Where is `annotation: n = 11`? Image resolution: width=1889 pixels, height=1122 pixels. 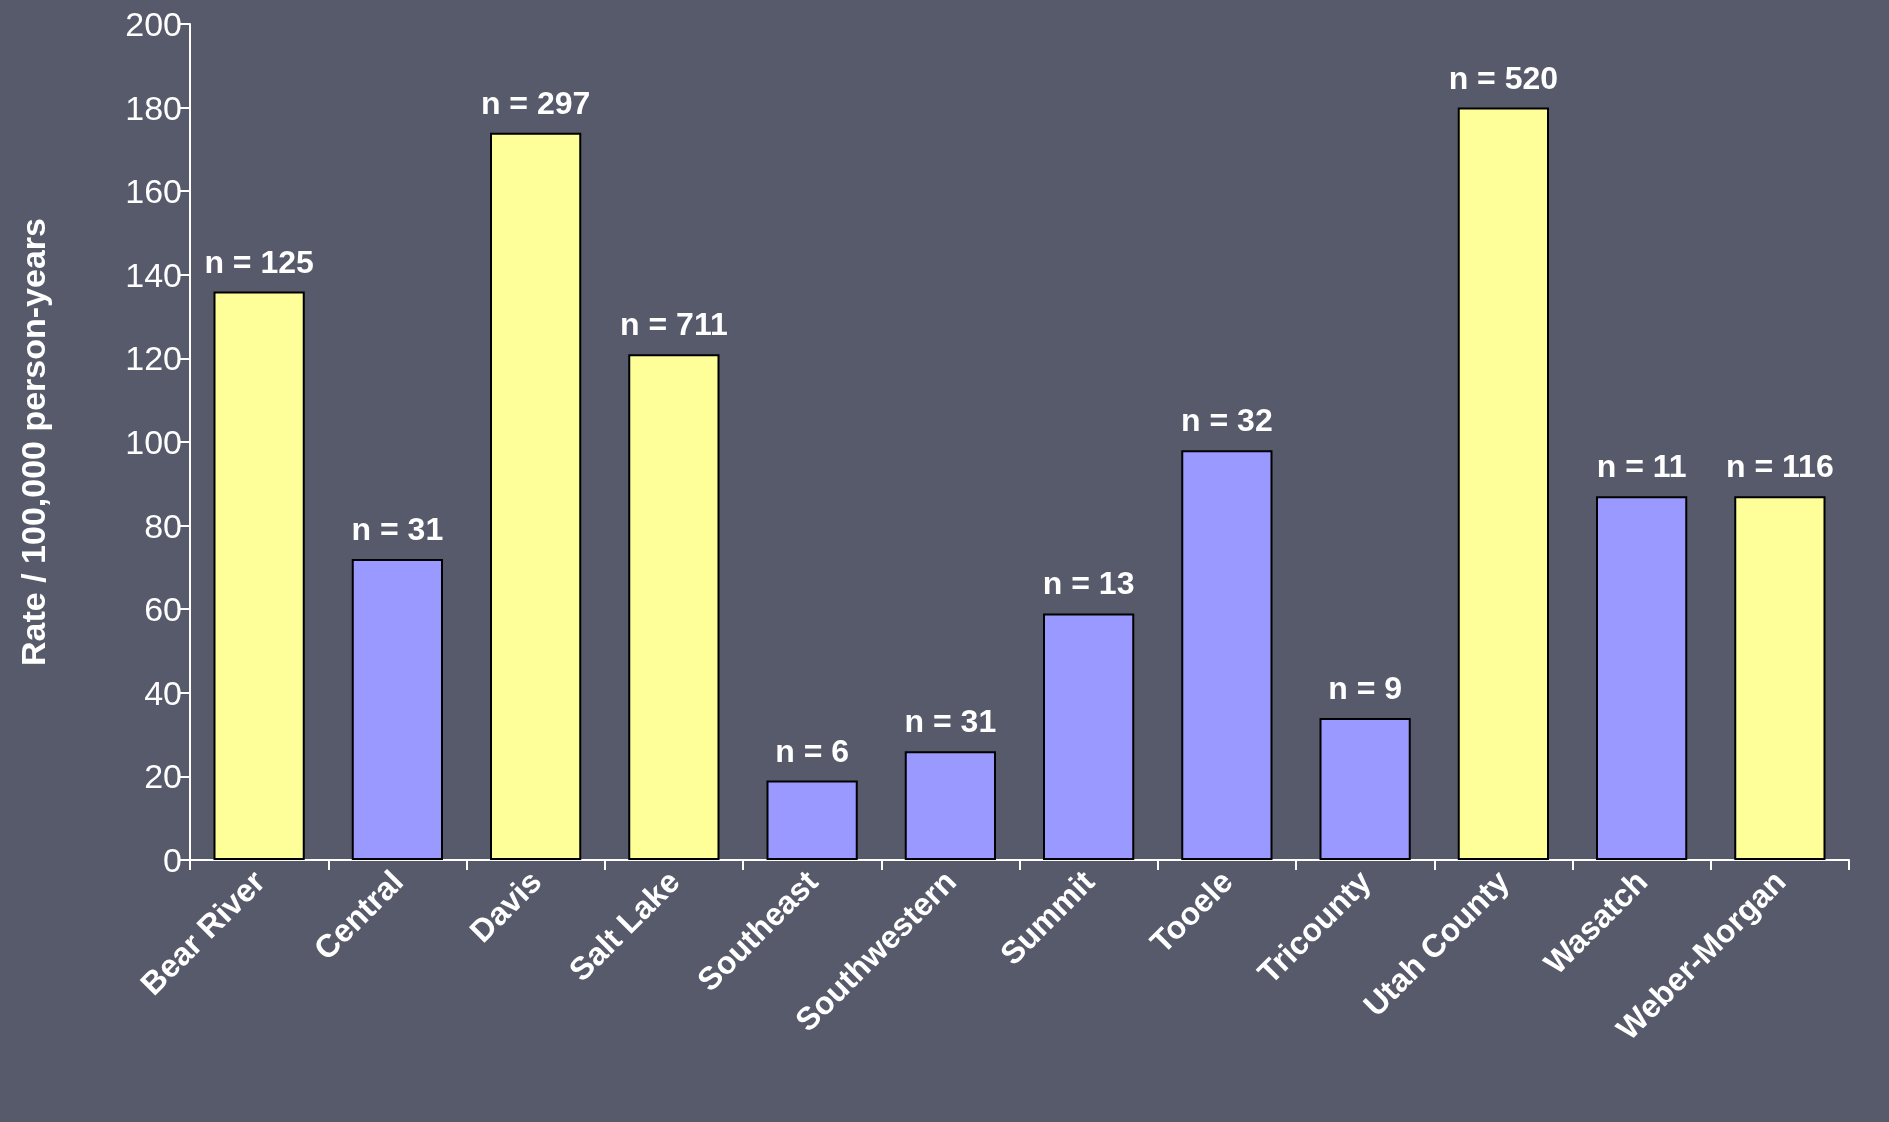
annotation: n = 11 is located at coordinates (1641, 466).